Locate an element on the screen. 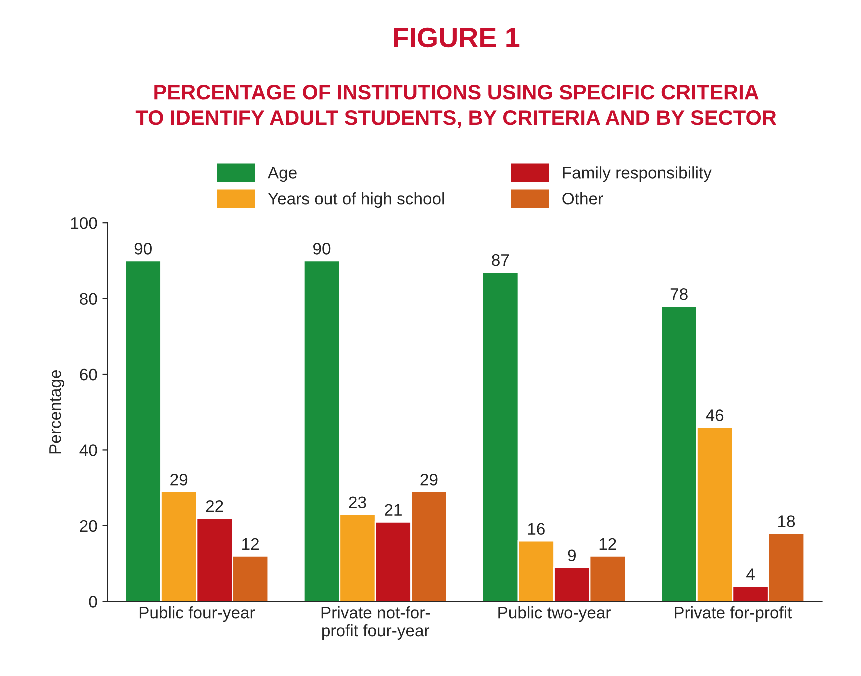 The height and width of the screenshot is (676, 861). y-tick-label: 80 is located at coordinates (89, 299).